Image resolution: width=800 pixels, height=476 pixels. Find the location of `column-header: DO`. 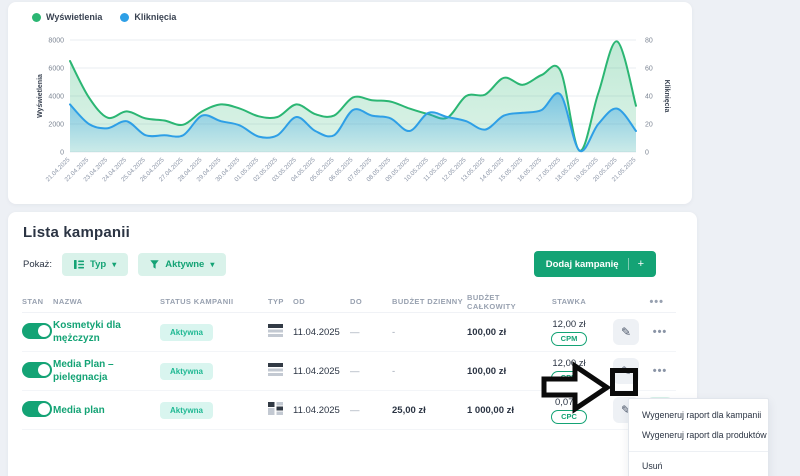

column-header: DO is located at coordinates (356, 301).